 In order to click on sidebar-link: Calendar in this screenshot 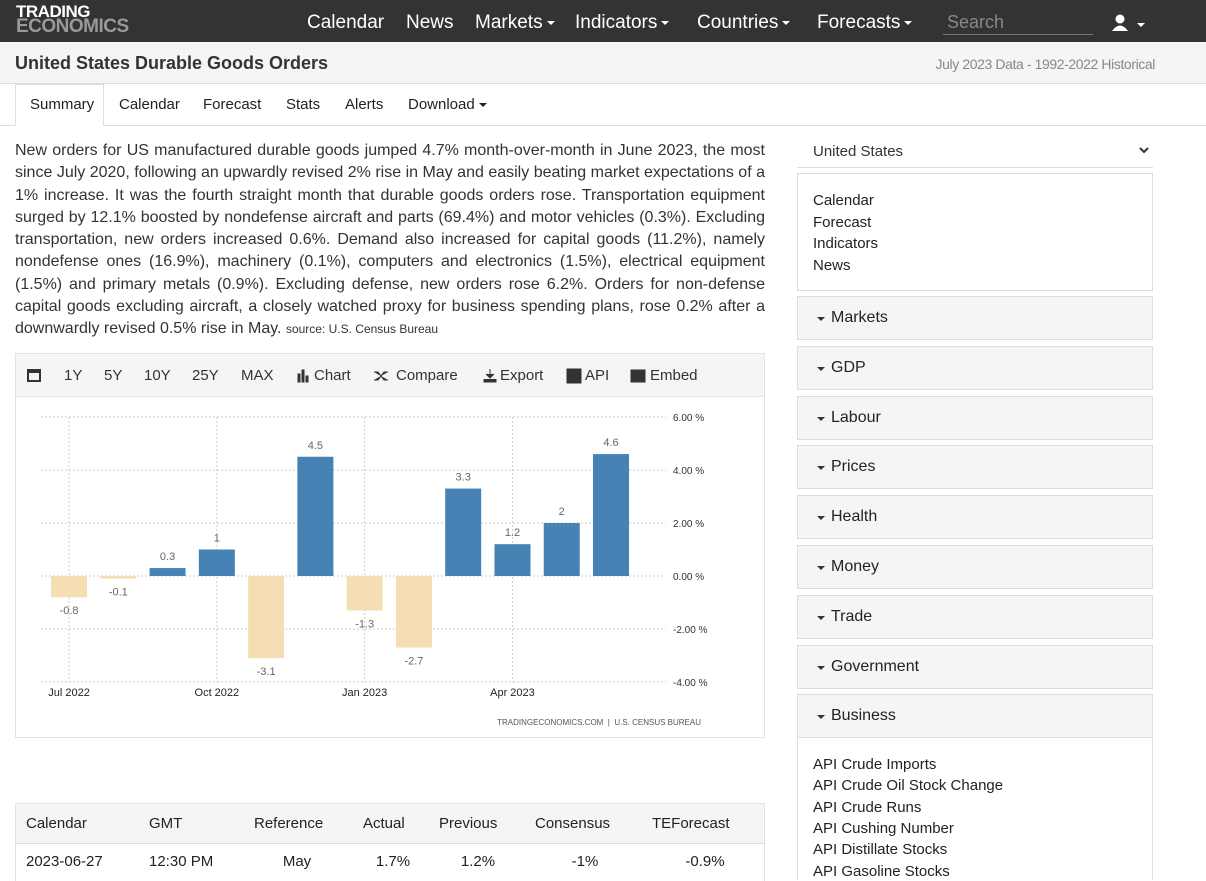, I will do `click(843, 200)`.